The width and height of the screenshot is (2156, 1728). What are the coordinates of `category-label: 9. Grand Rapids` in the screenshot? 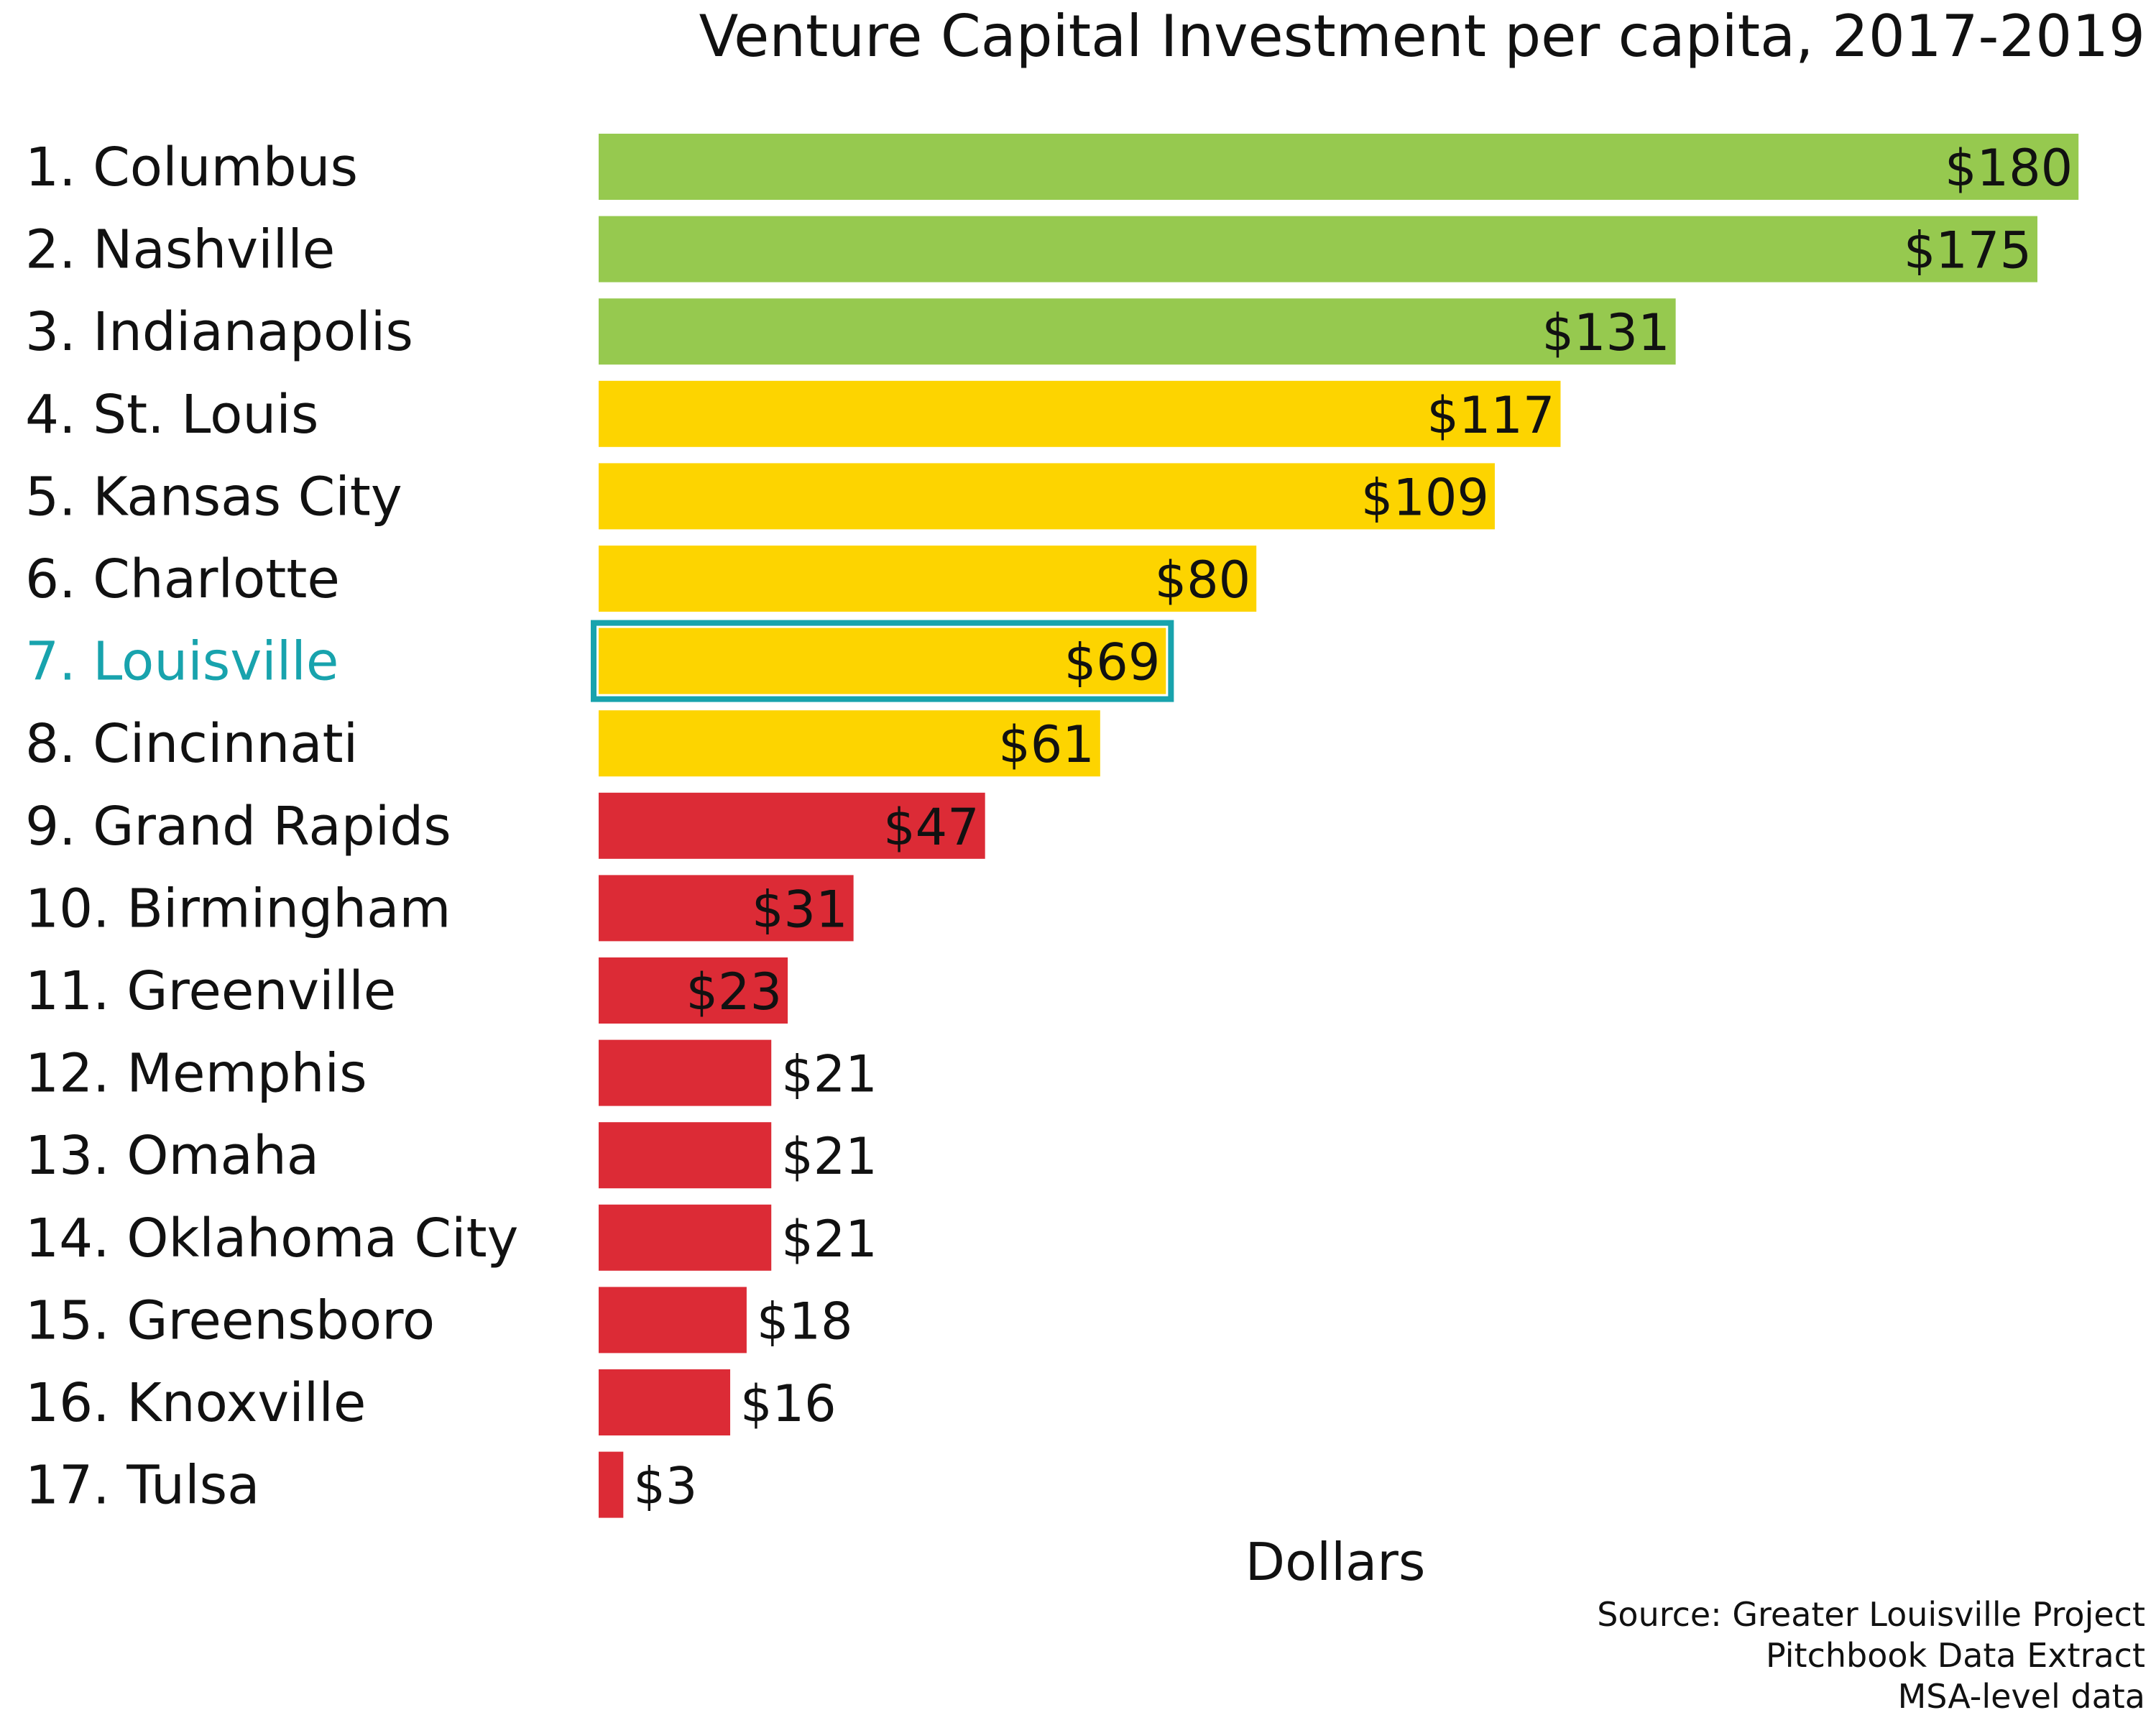 It's located at (238, 827).